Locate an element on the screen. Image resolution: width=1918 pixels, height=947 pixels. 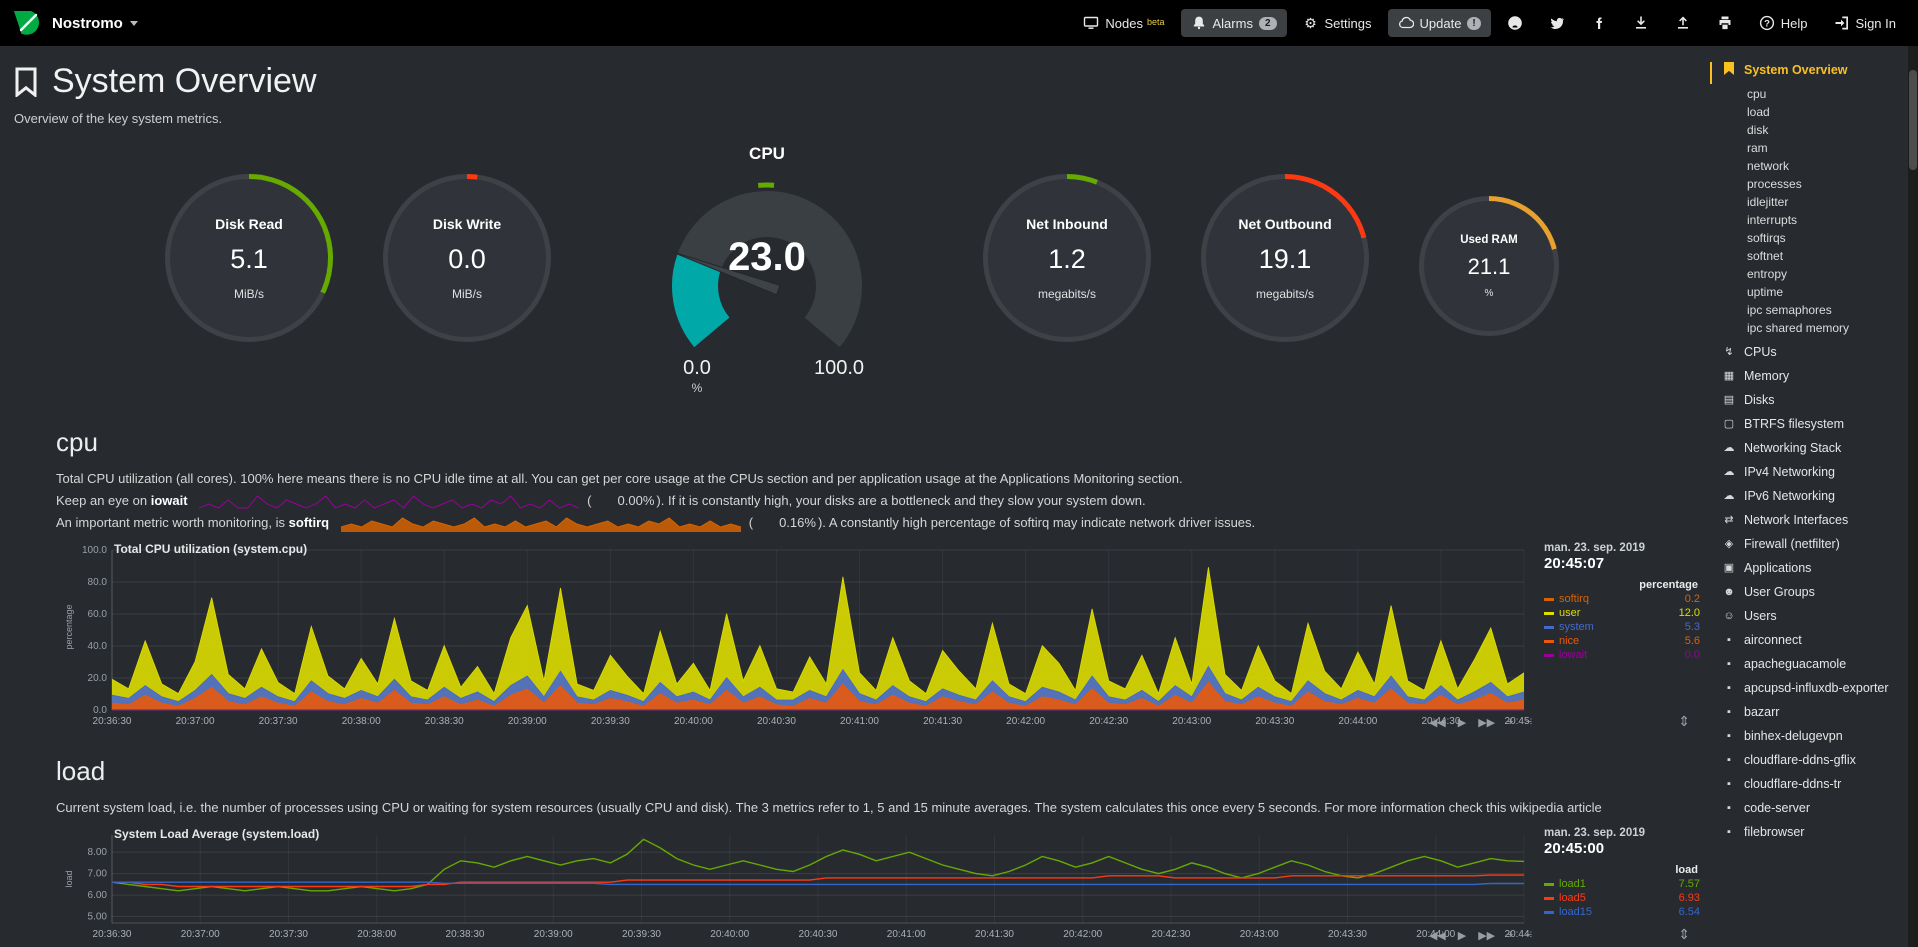
sidebar-item-airconnect: ▪ airconnect is located at coordinates (1812, 640).